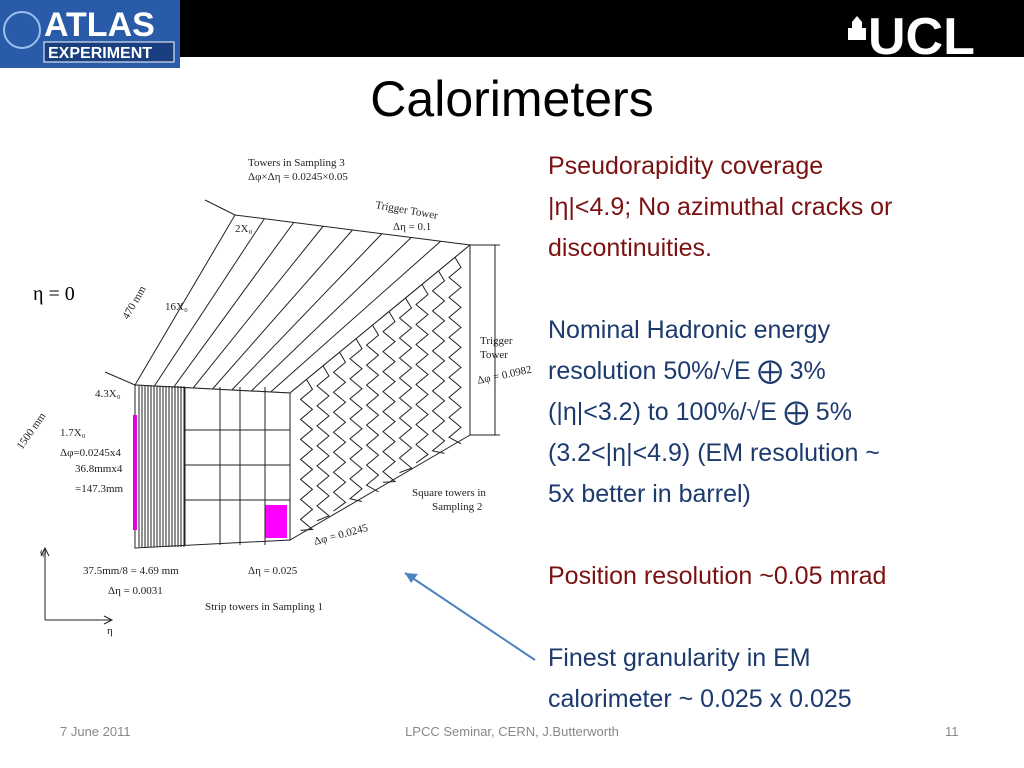 The image size is (1024, 768). What do you see at coordinates (99, 489) in the screenshot?
I see `diagram-label: =147.3mm` at bounding box center [99, 489].